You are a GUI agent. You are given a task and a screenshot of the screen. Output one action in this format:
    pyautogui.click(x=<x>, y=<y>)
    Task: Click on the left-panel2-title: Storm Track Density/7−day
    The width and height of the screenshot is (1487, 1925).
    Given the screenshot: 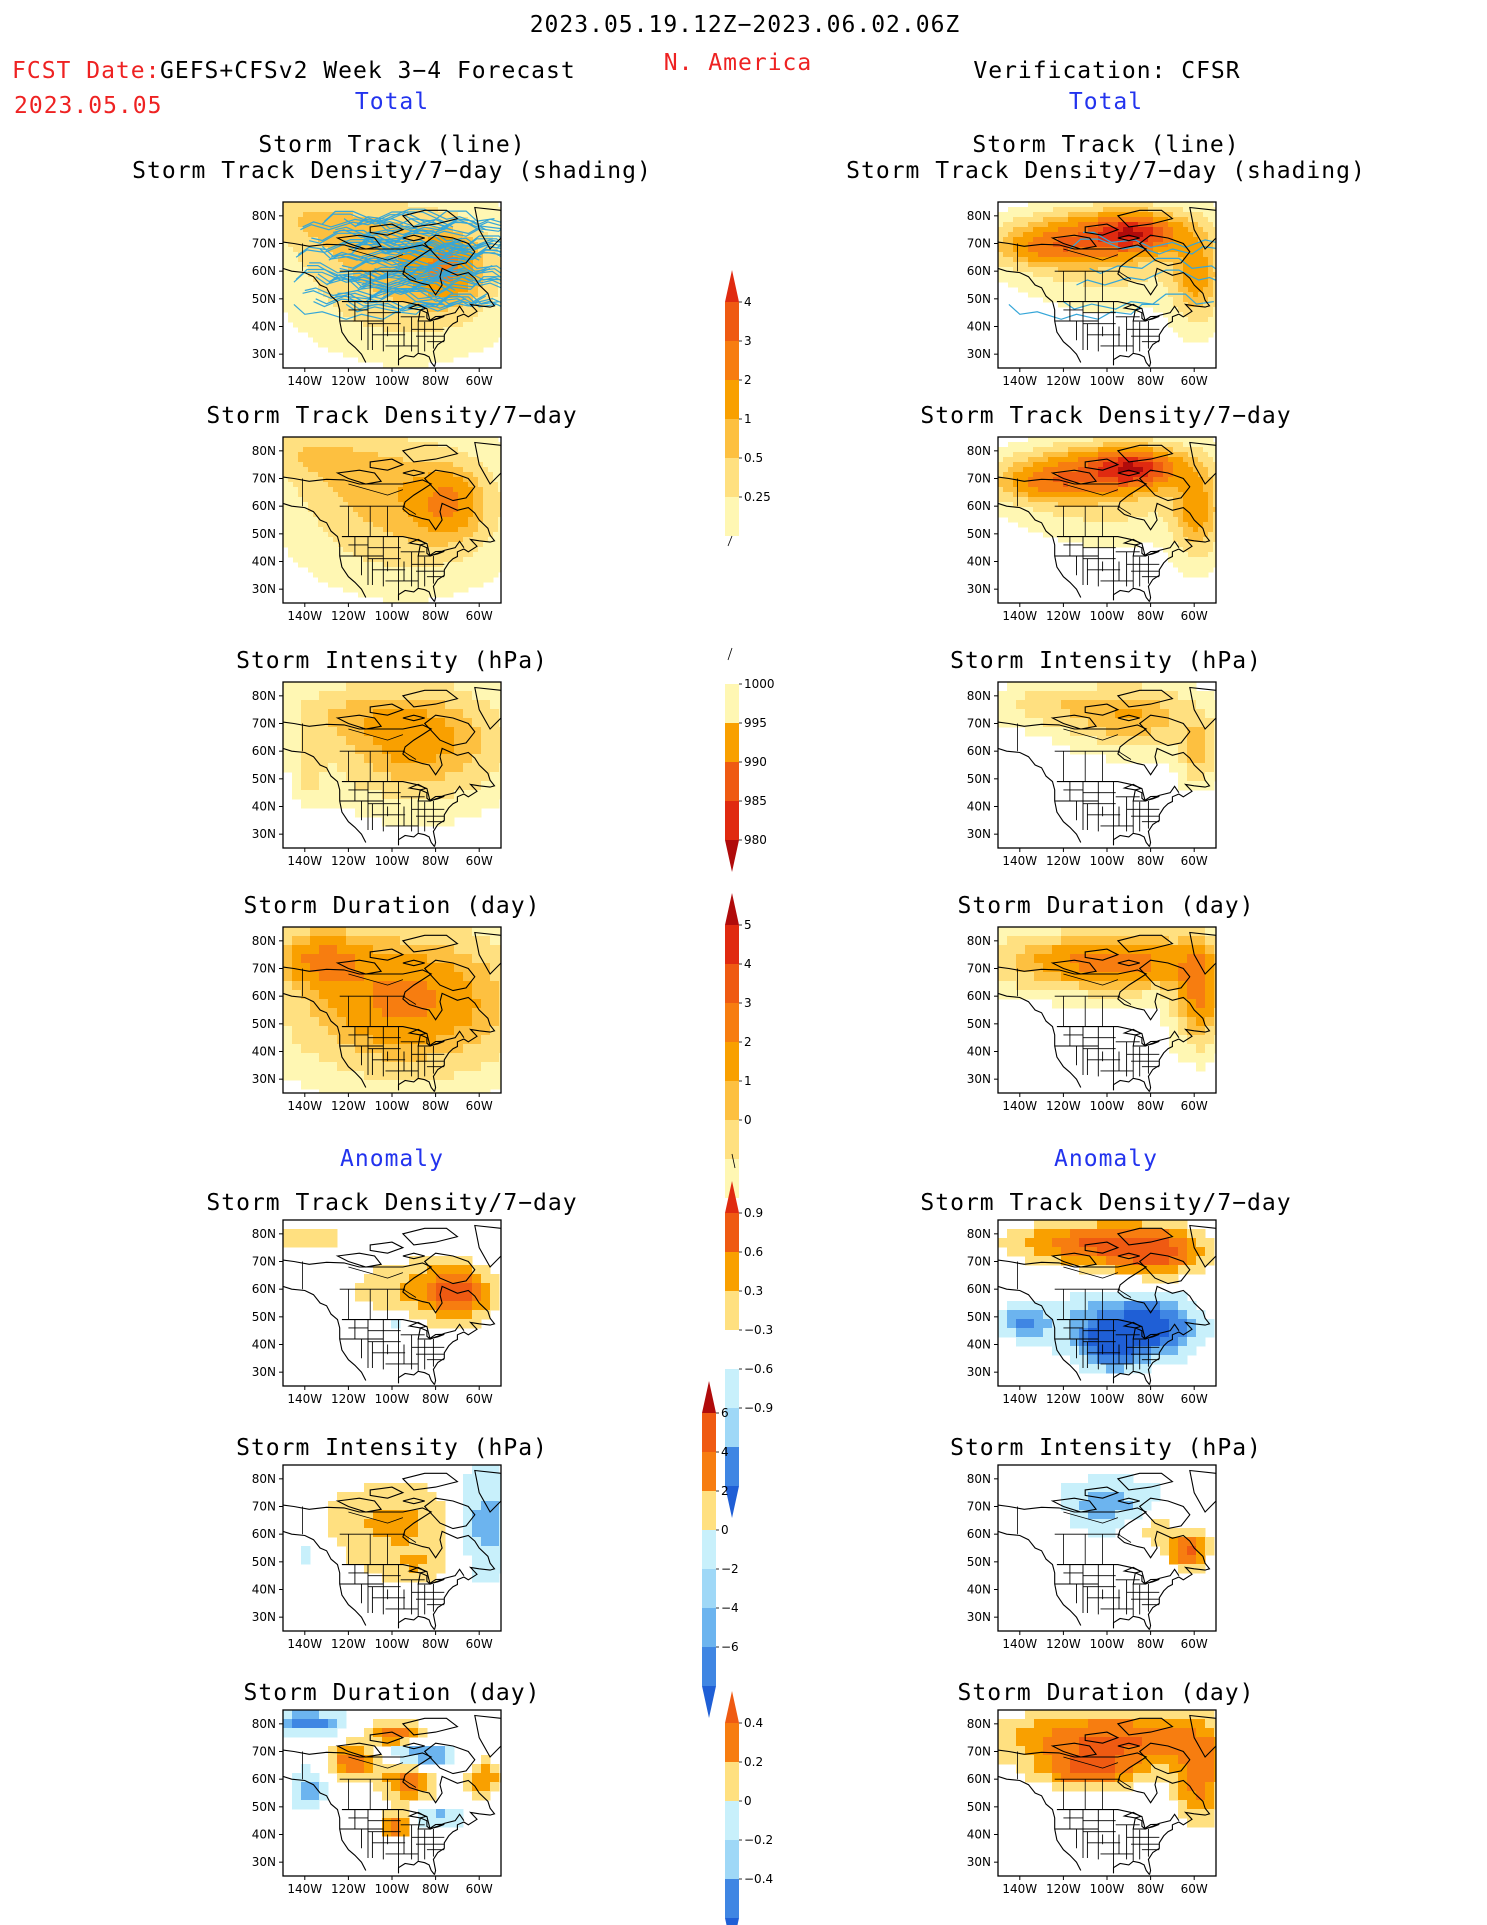 What is the action you would take?
    pyautogui.click(x=392, y=416)
    